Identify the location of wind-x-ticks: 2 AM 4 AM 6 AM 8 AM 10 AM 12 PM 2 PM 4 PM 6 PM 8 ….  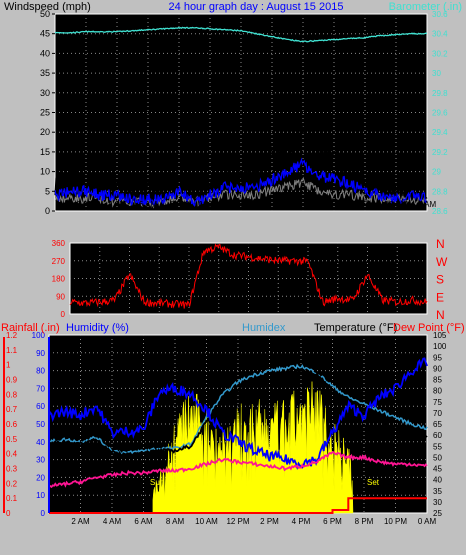
(257, 204).